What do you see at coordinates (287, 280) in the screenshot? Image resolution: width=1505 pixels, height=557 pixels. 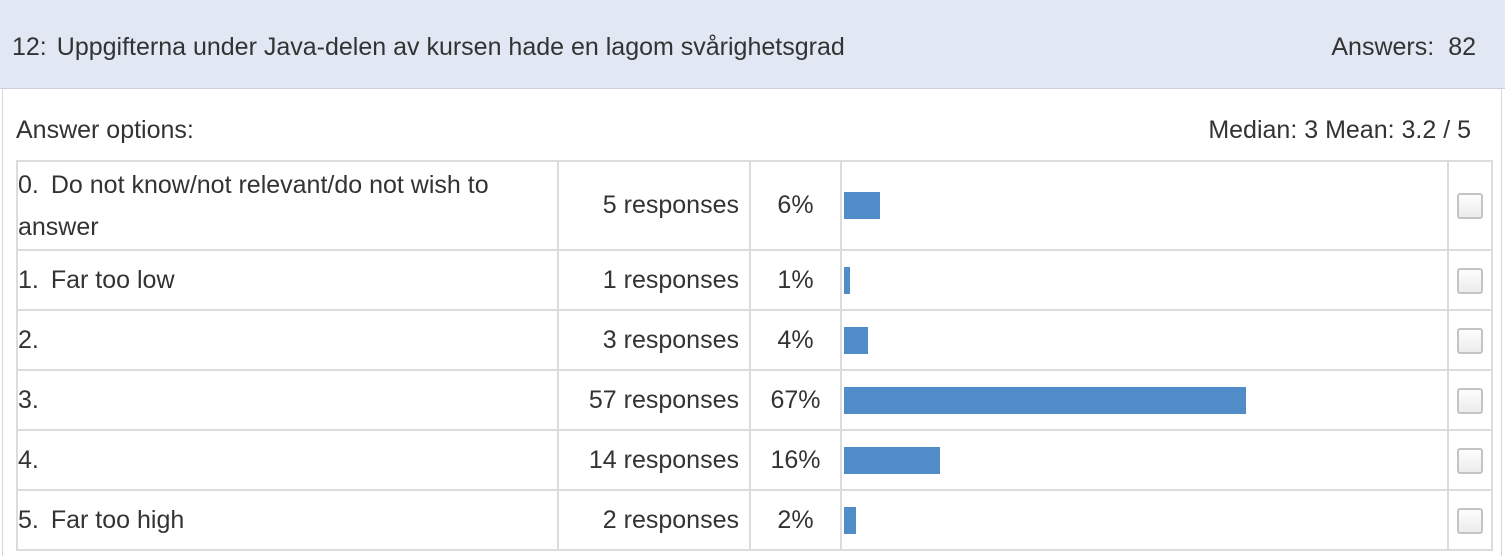 I see `option-label: 1. Far too low` at bounding box center [287, 280].